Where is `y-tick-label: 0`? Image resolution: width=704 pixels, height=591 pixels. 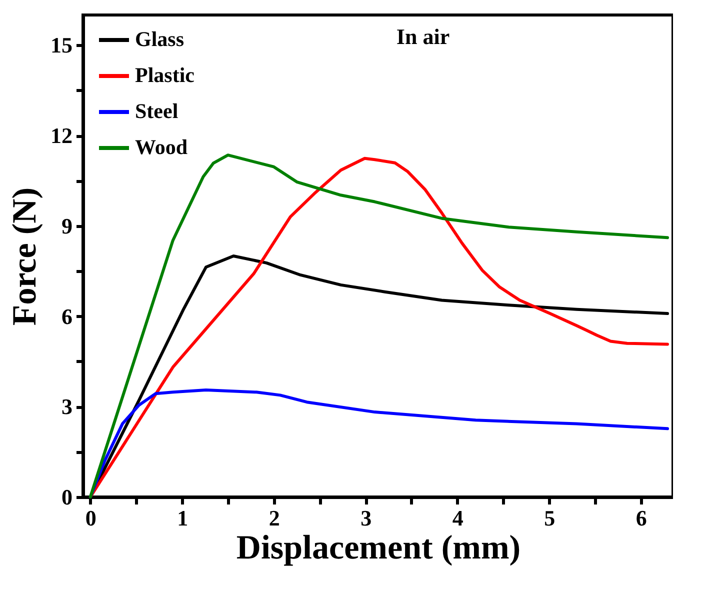 y-tick-label: 0 is located at coordinates (67, 497).